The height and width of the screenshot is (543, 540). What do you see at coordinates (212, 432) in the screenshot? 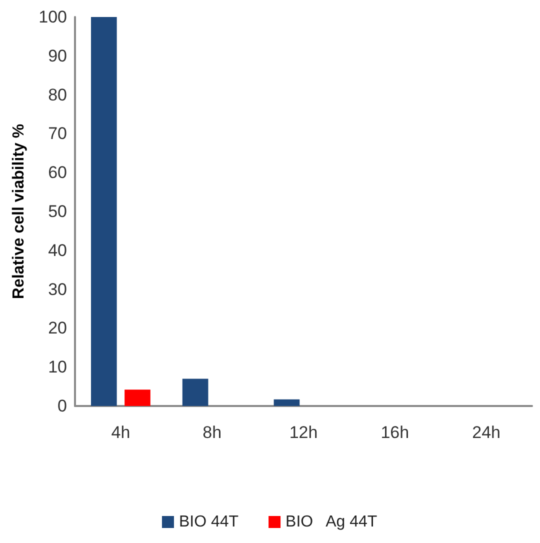
I see `x-tick-label: 8h` at bounding box center [212, 432].